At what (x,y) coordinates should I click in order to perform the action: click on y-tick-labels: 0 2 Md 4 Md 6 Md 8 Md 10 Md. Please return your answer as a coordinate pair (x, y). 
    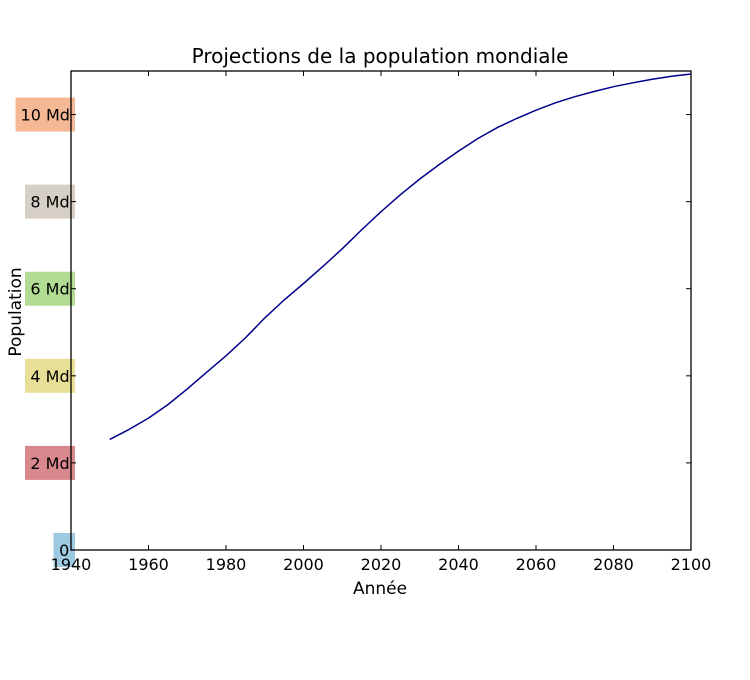
    Looking at the image, I should click on (45, 332).